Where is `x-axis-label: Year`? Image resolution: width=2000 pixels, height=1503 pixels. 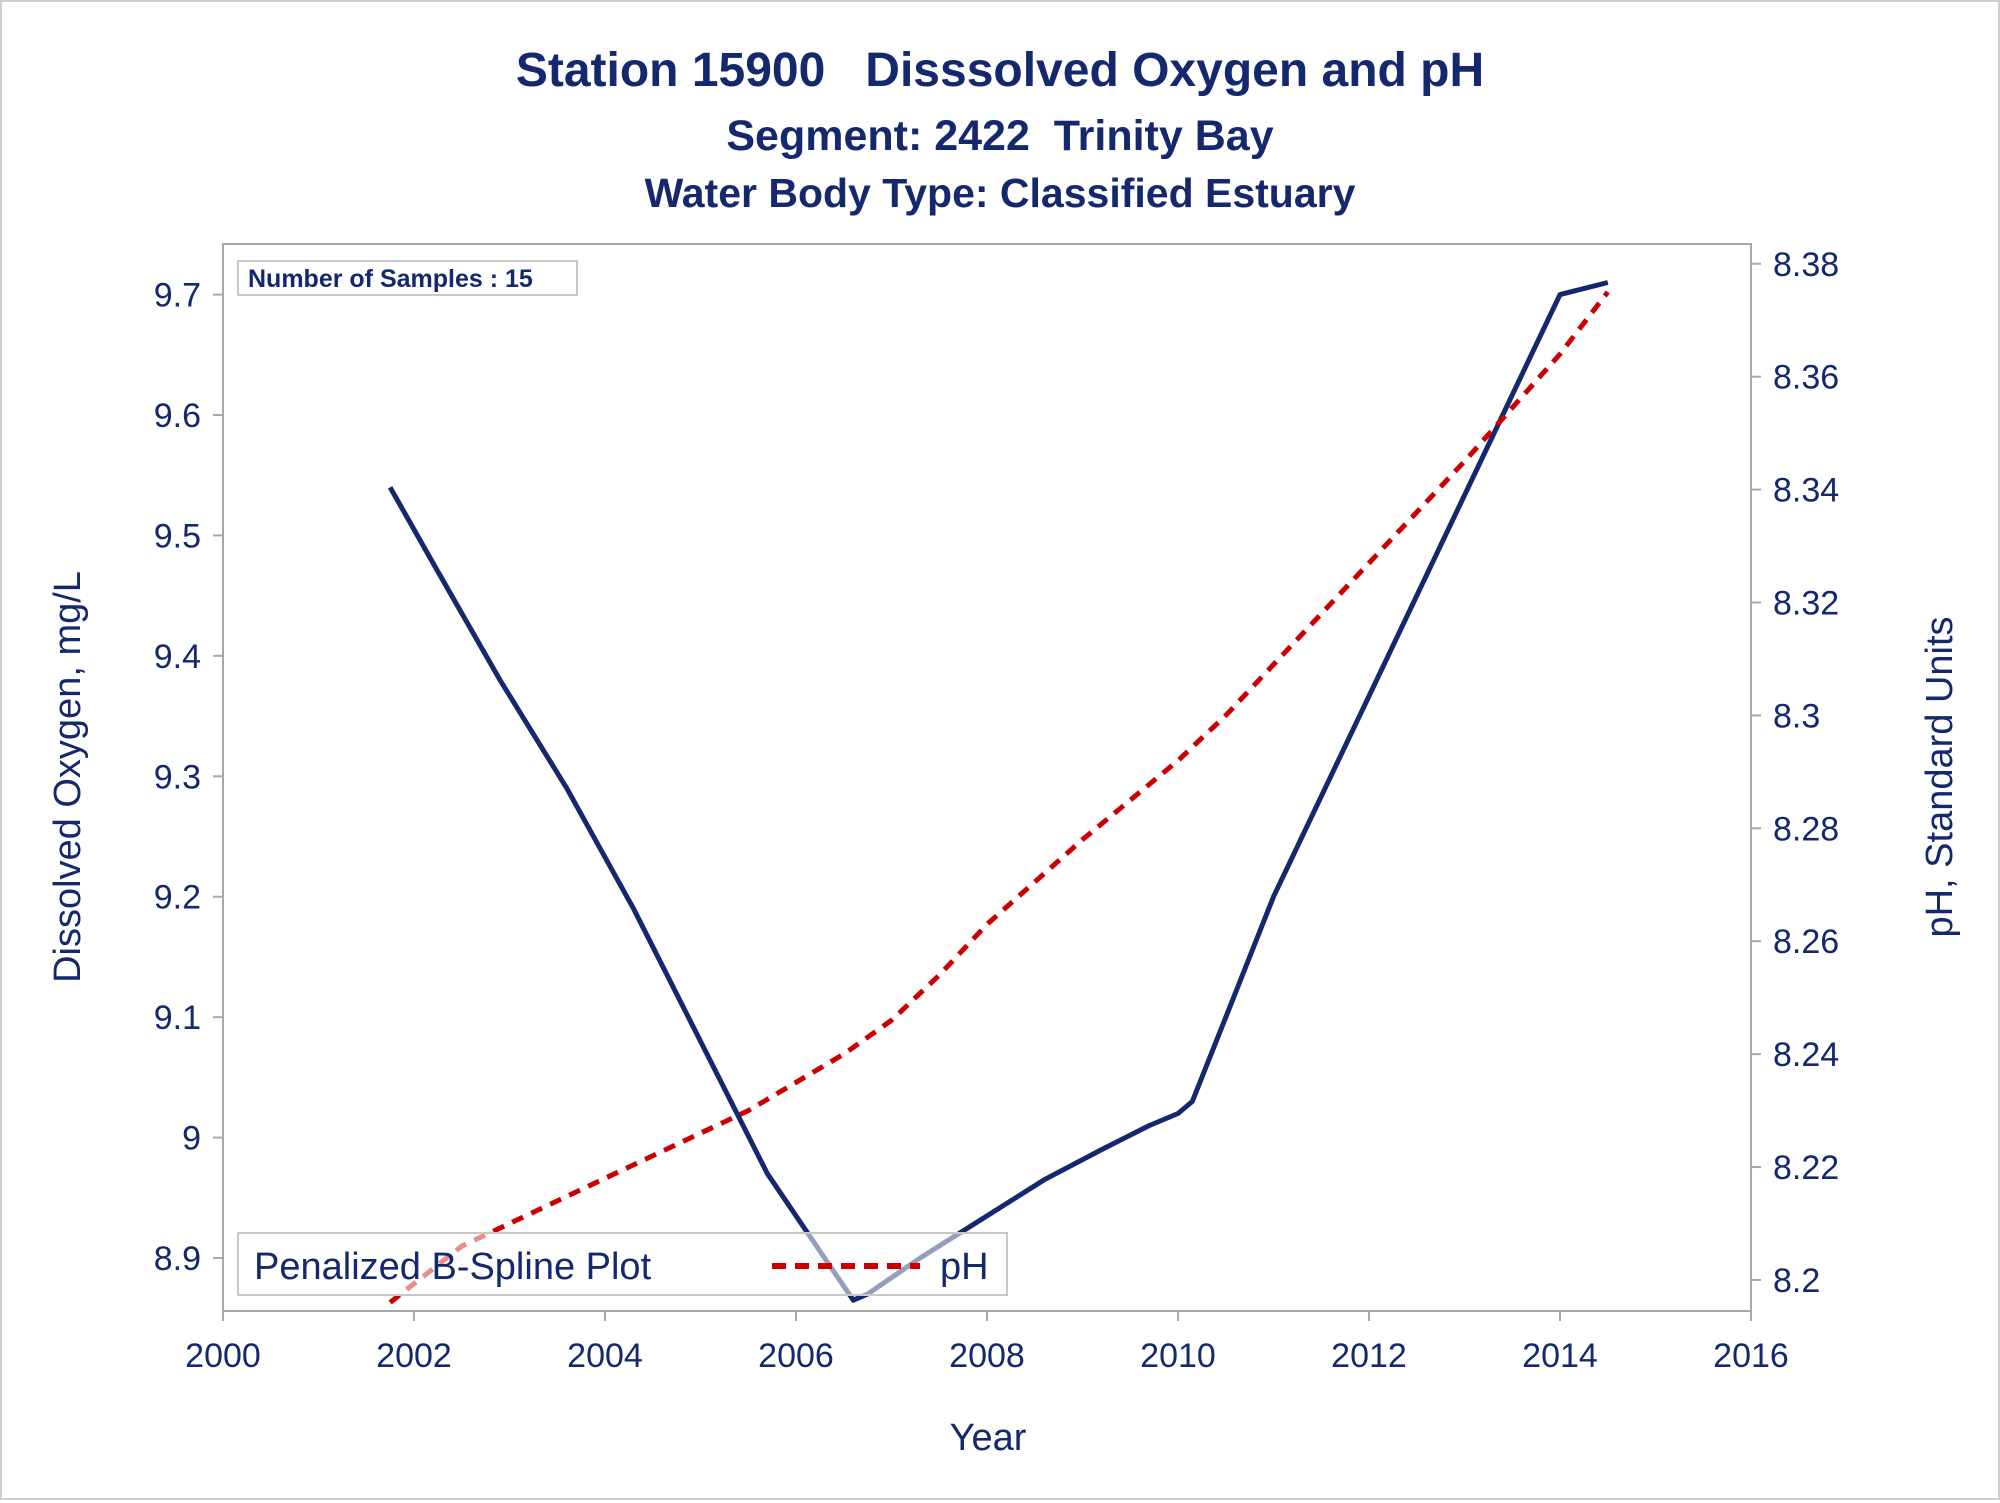 x-axis-label: Year is located at coordinates (988, 1438).